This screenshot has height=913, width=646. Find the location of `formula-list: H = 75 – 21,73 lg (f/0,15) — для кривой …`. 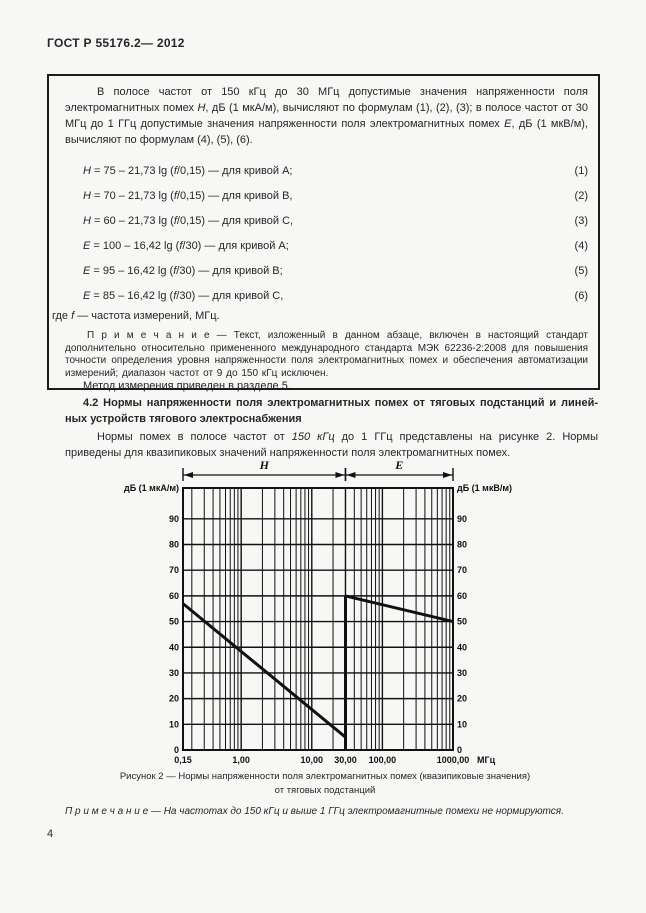

formula-list: H = 75 – 21,73 lg (f/0,15) — для кривой … is located at coordinates (326, 234).